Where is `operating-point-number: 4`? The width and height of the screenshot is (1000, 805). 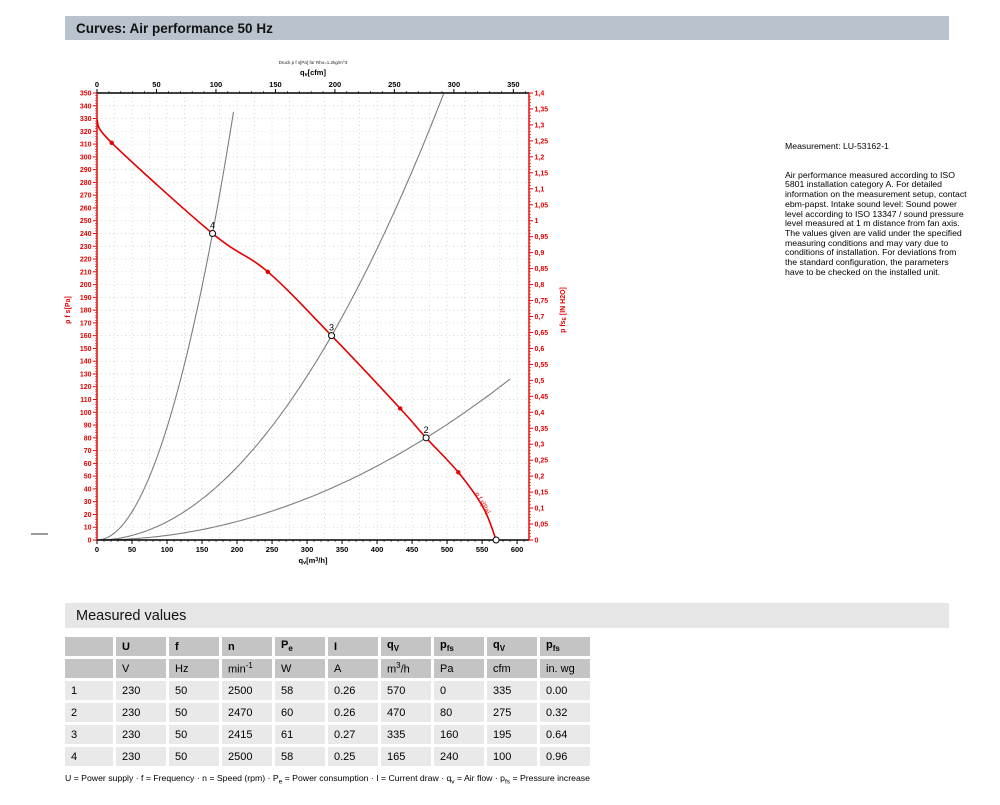 operating-point-number: 4 is located at coordinates (212, 225).